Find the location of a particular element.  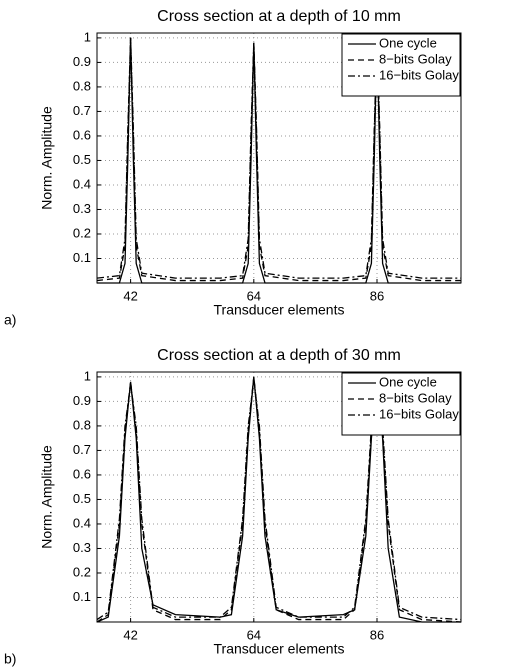

panel-label: b) is located at coordinates (10, 659).